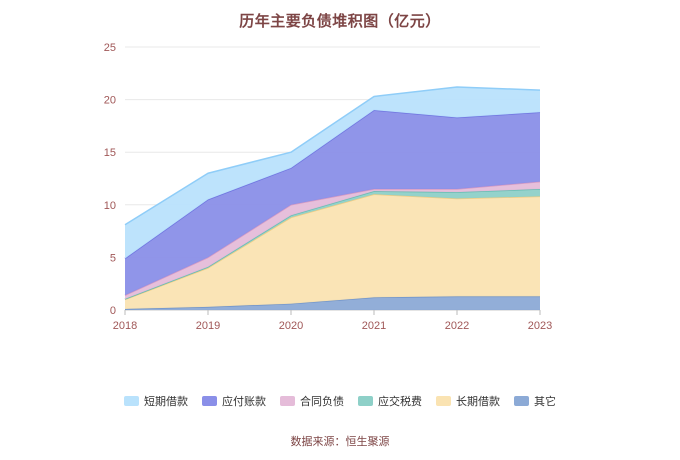 The image size is (680, 460). What do you see at coordinates (125, 326) in the screenshot?
I see `x-tick-label: 2018` at bounding box center [125, 326].